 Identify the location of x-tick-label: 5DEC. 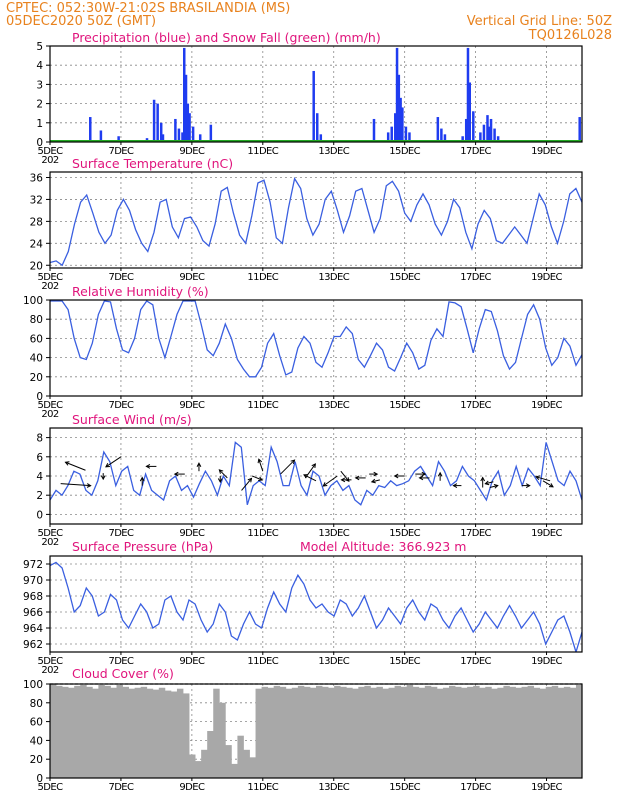
(51, 405).